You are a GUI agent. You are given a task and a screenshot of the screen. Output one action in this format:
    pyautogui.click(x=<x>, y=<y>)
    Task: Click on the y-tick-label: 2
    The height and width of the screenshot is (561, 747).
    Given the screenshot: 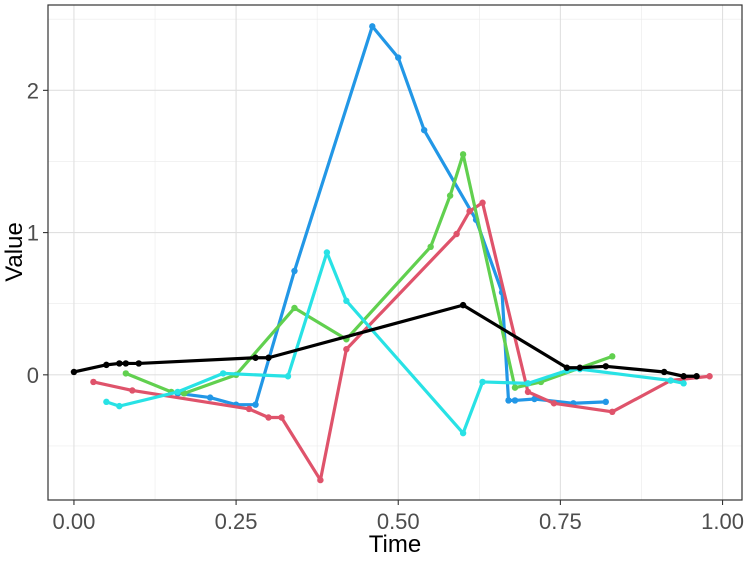 What is the action you would take?
    pyautogui.click(x=33, y=90)
    